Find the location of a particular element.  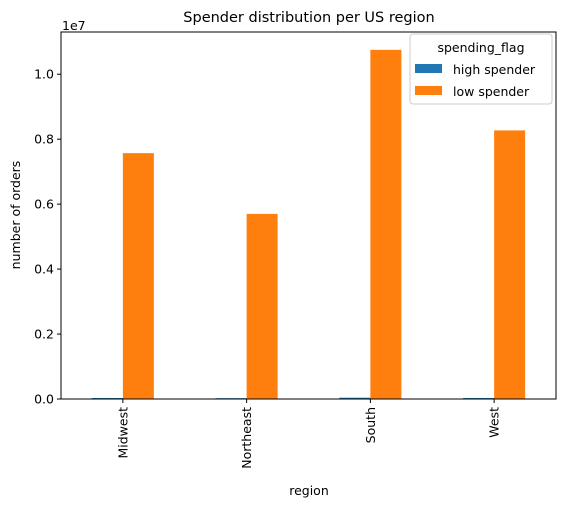

x-axis-label: region is located at coordinates (309, 490).